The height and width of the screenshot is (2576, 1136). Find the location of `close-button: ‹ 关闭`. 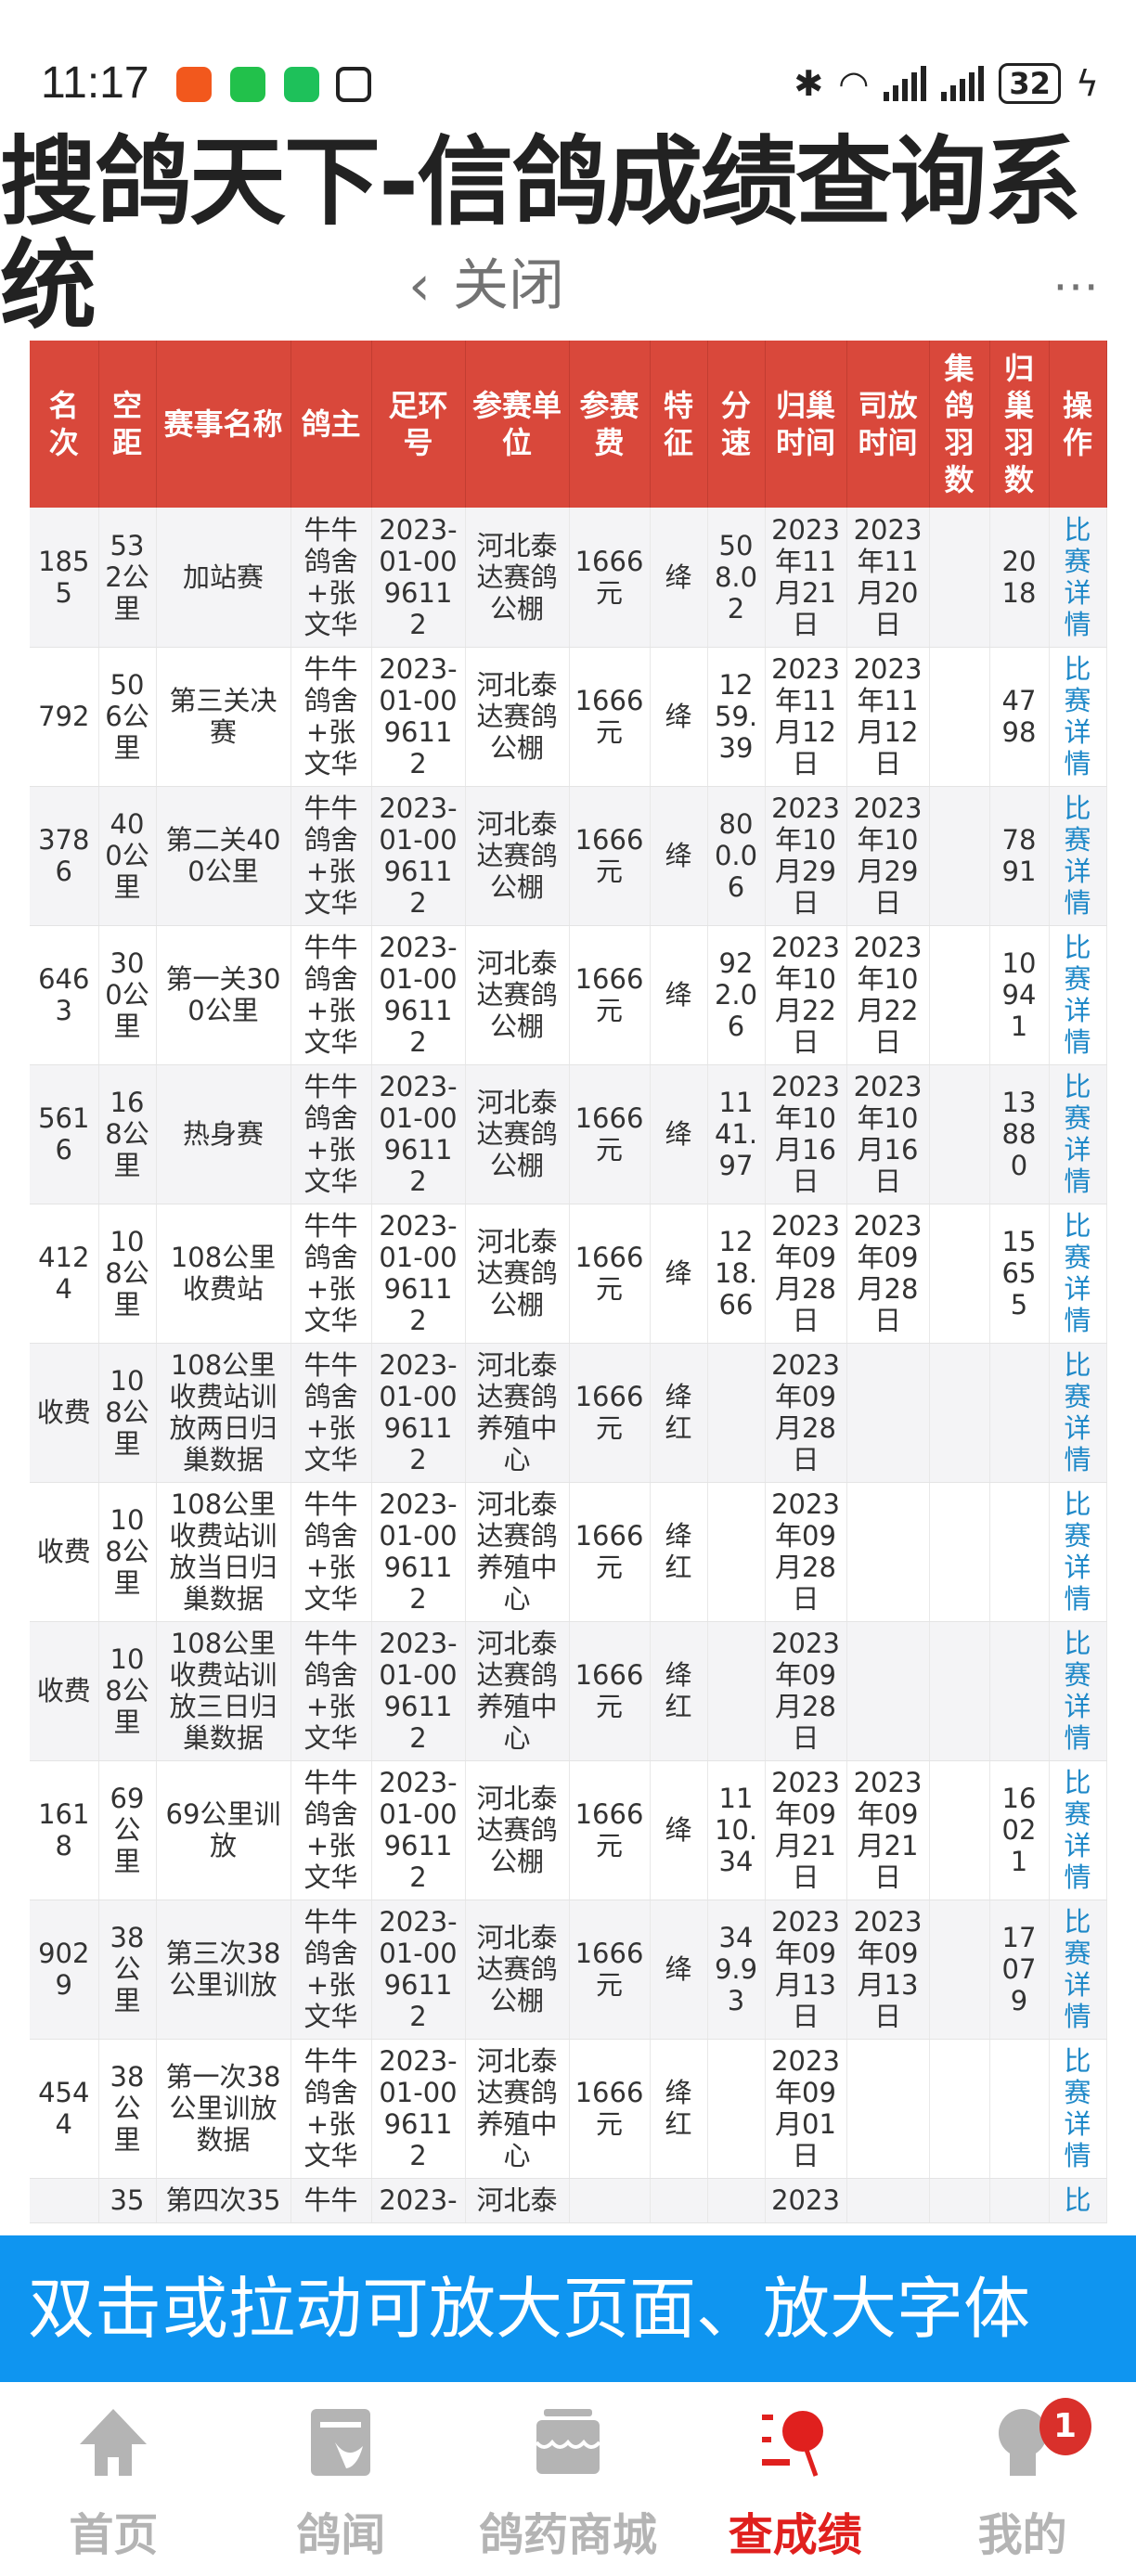

close-button: ‹ 关闭 is located at coordinates (486, 286).